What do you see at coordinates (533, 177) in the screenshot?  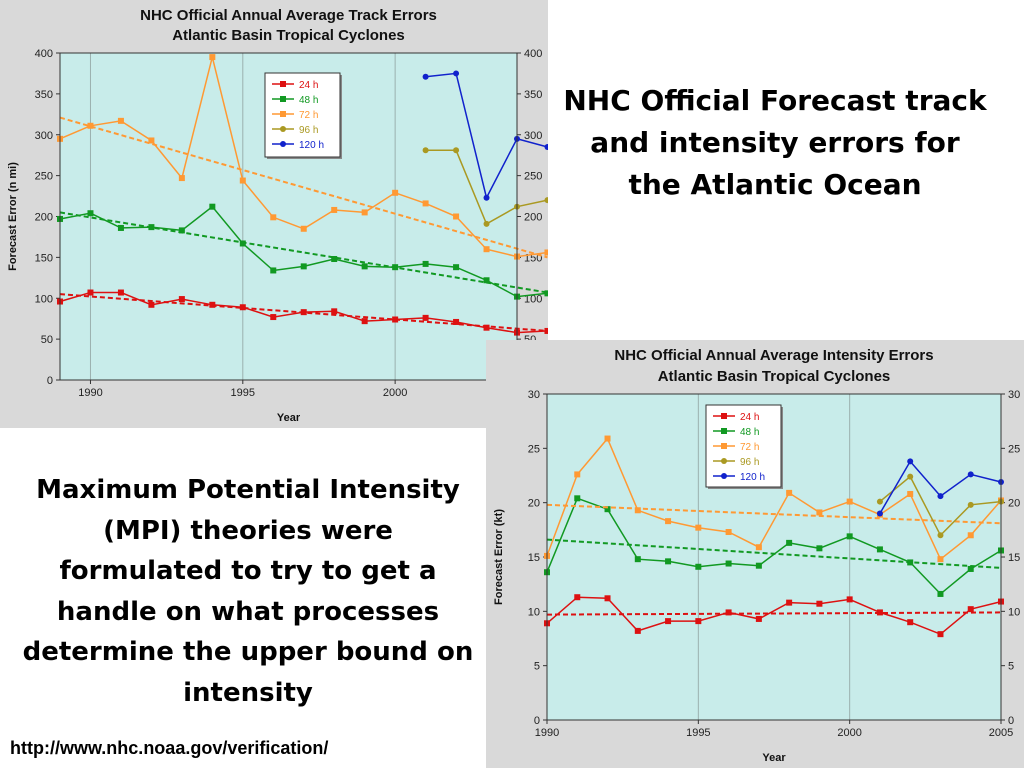 I see `y-tick-label-right: 250` at bounding box center [533, 177].